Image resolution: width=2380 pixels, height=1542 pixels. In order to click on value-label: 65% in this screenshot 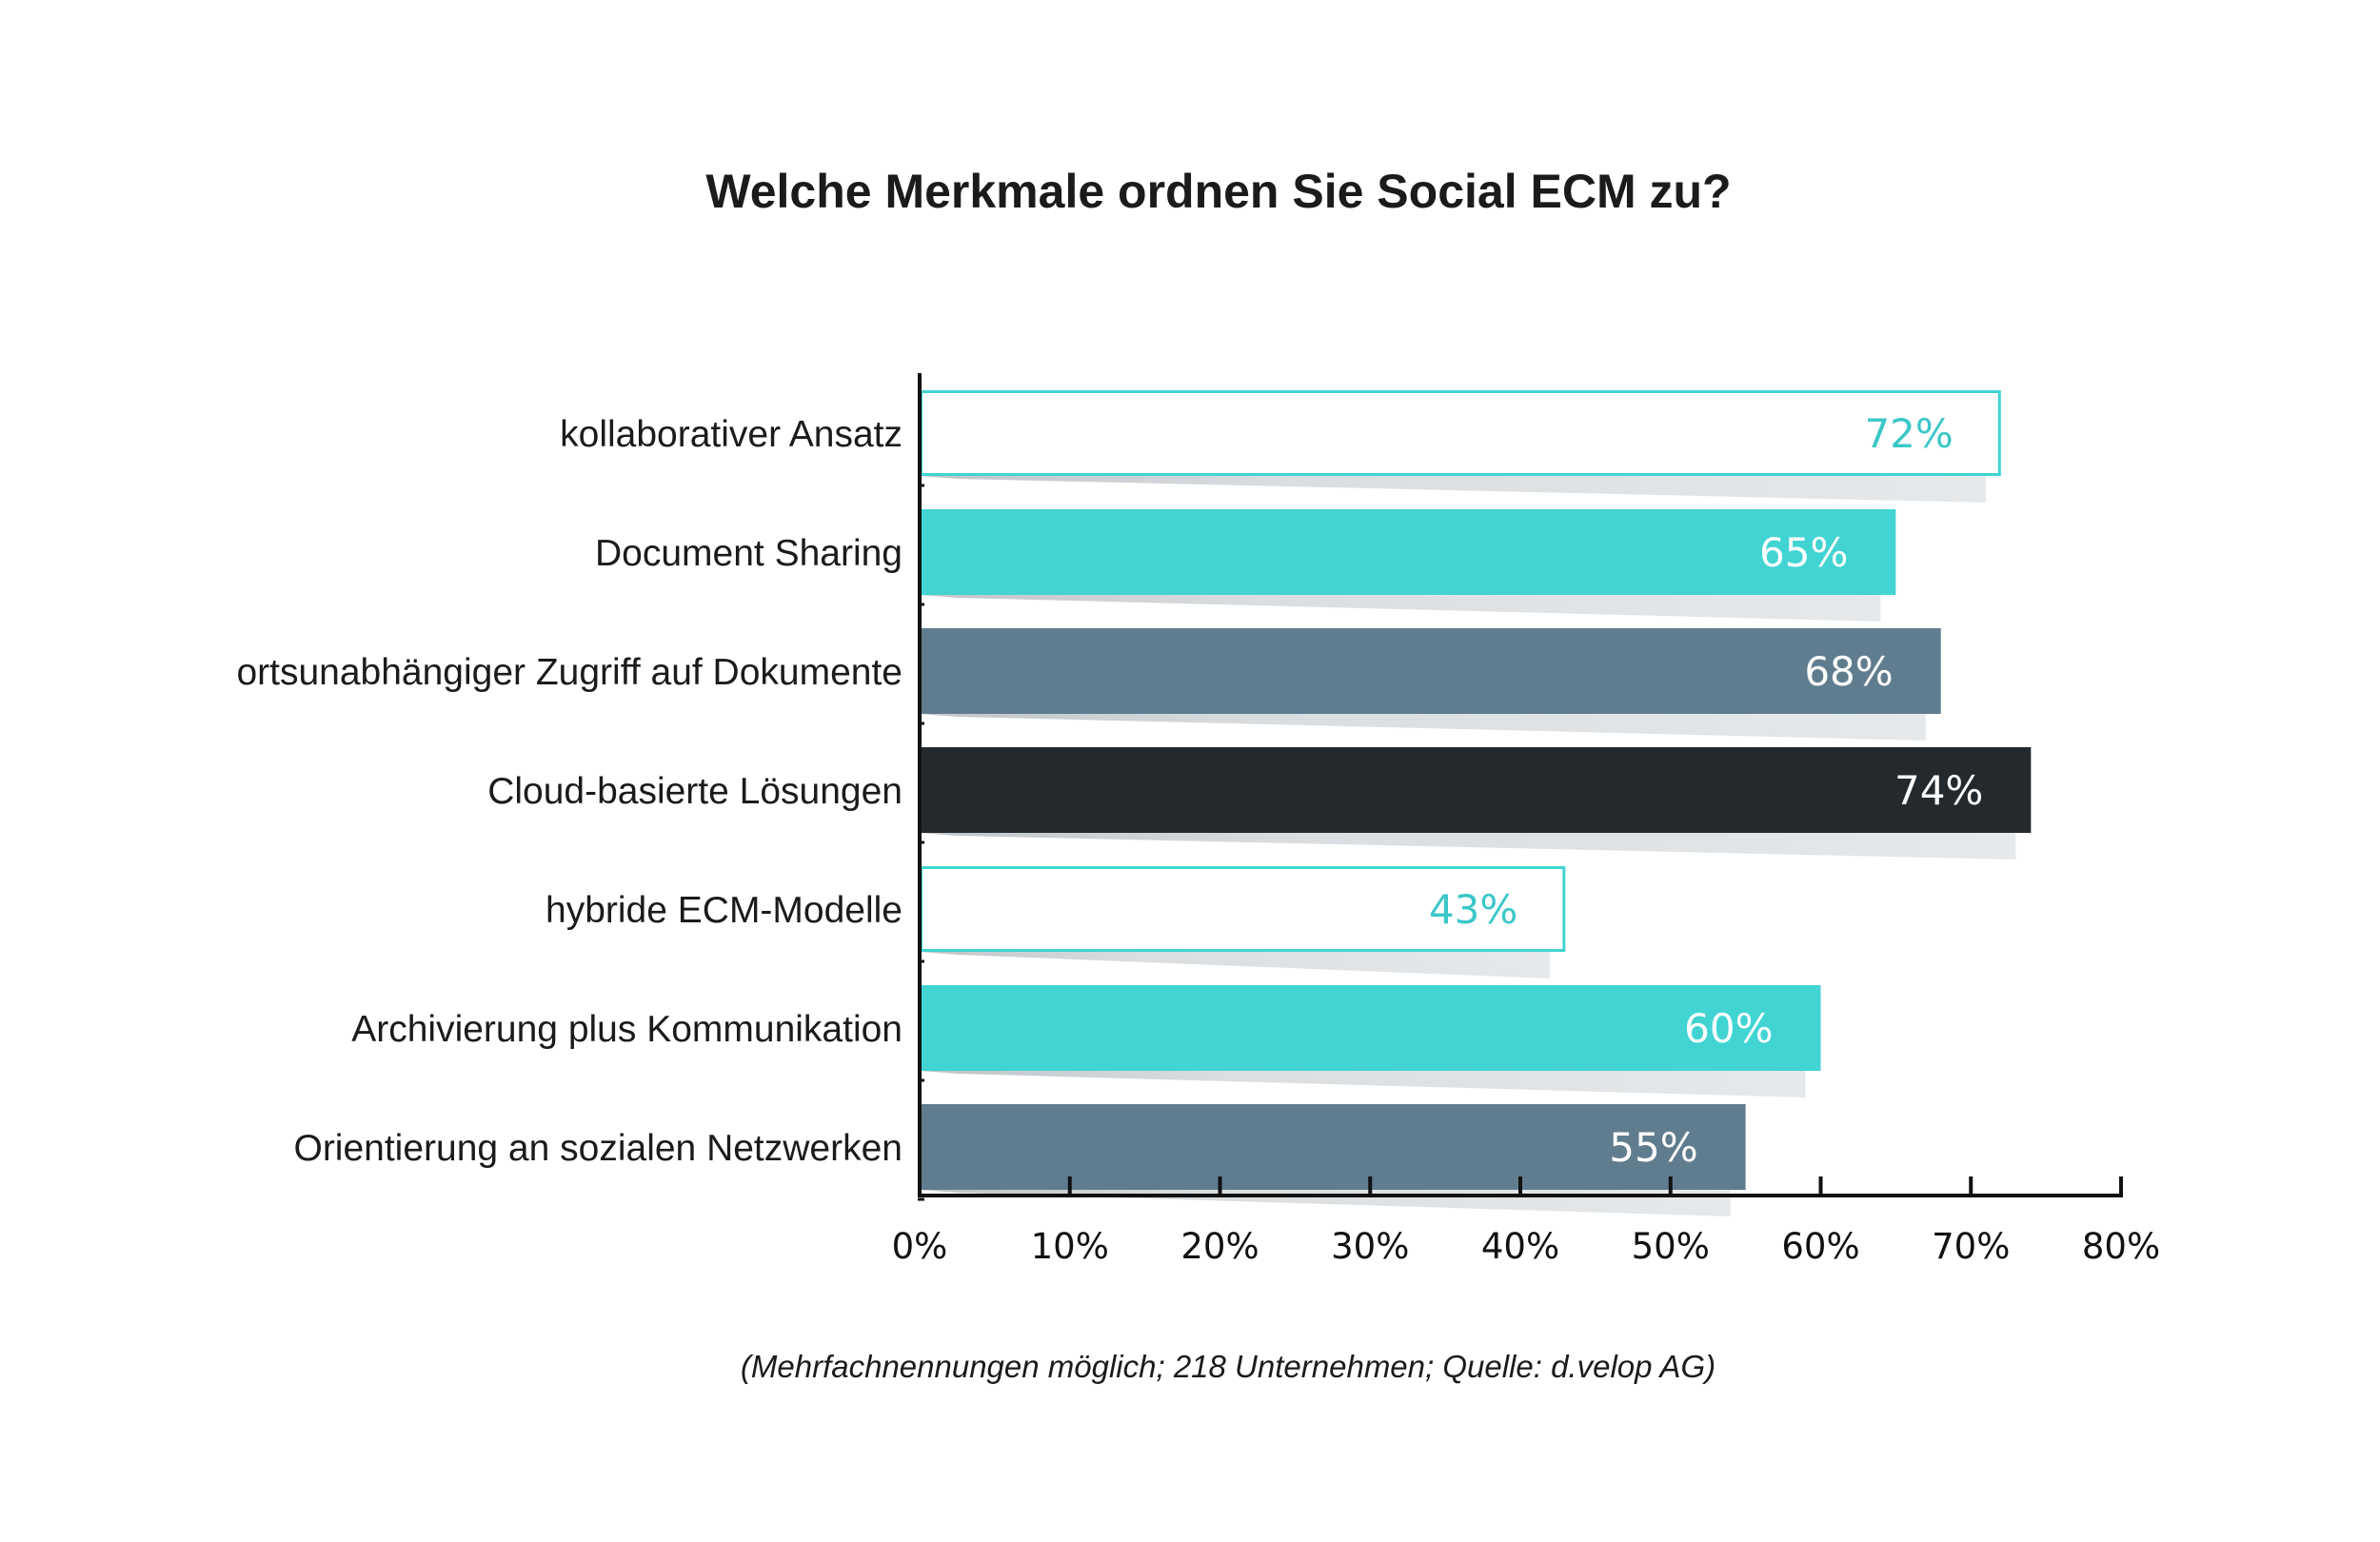, I will do `click(1803, 552)`.